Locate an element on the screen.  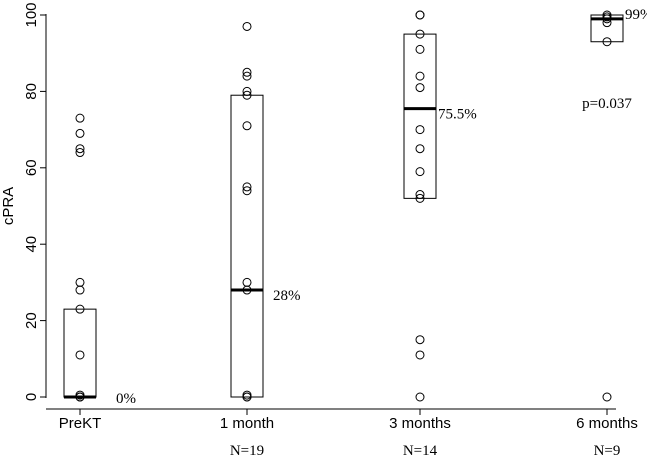
median-label-1-month: 28% is located at coordinates (287, 296).